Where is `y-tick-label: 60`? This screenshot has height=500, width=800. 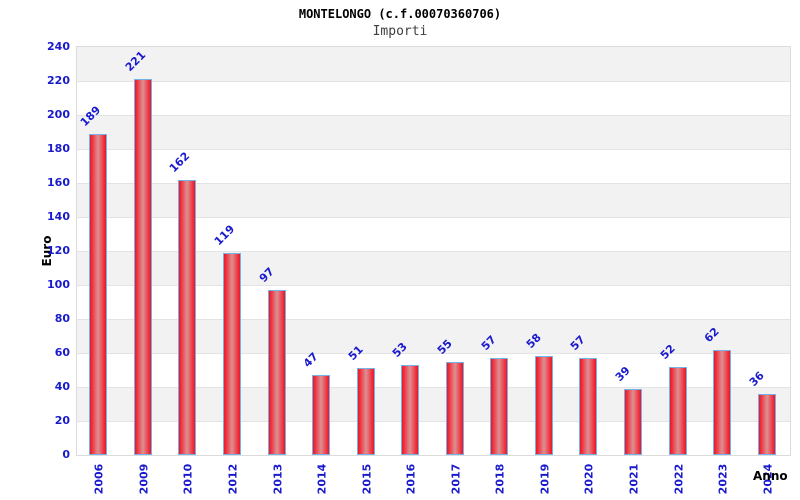
y-tick-label: 60 is located at coordinates (62, 352).